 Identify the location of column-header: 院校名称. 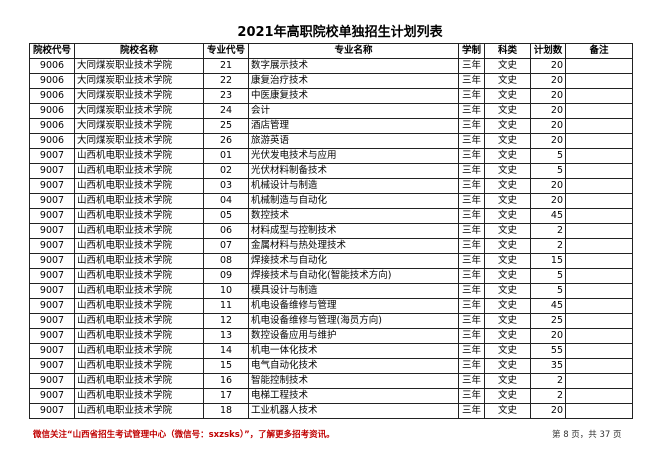
(139, 51).